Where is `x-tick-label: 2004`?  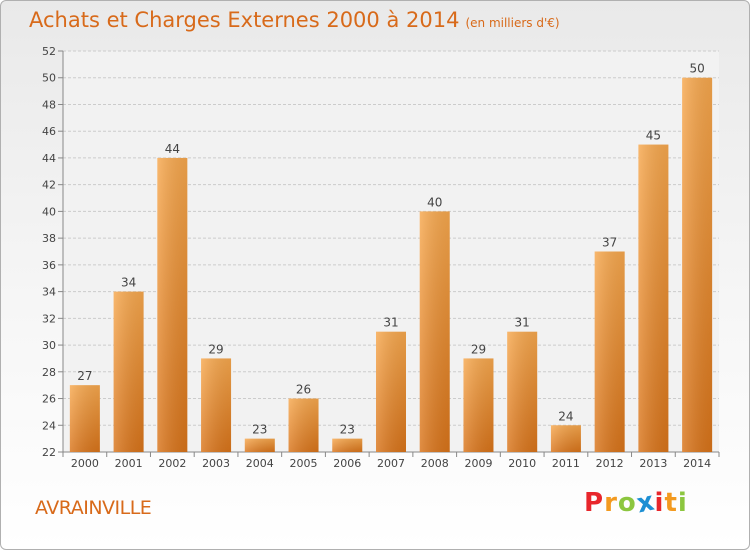
x-tick-label: 2004 is located at coordinates (260, 463).